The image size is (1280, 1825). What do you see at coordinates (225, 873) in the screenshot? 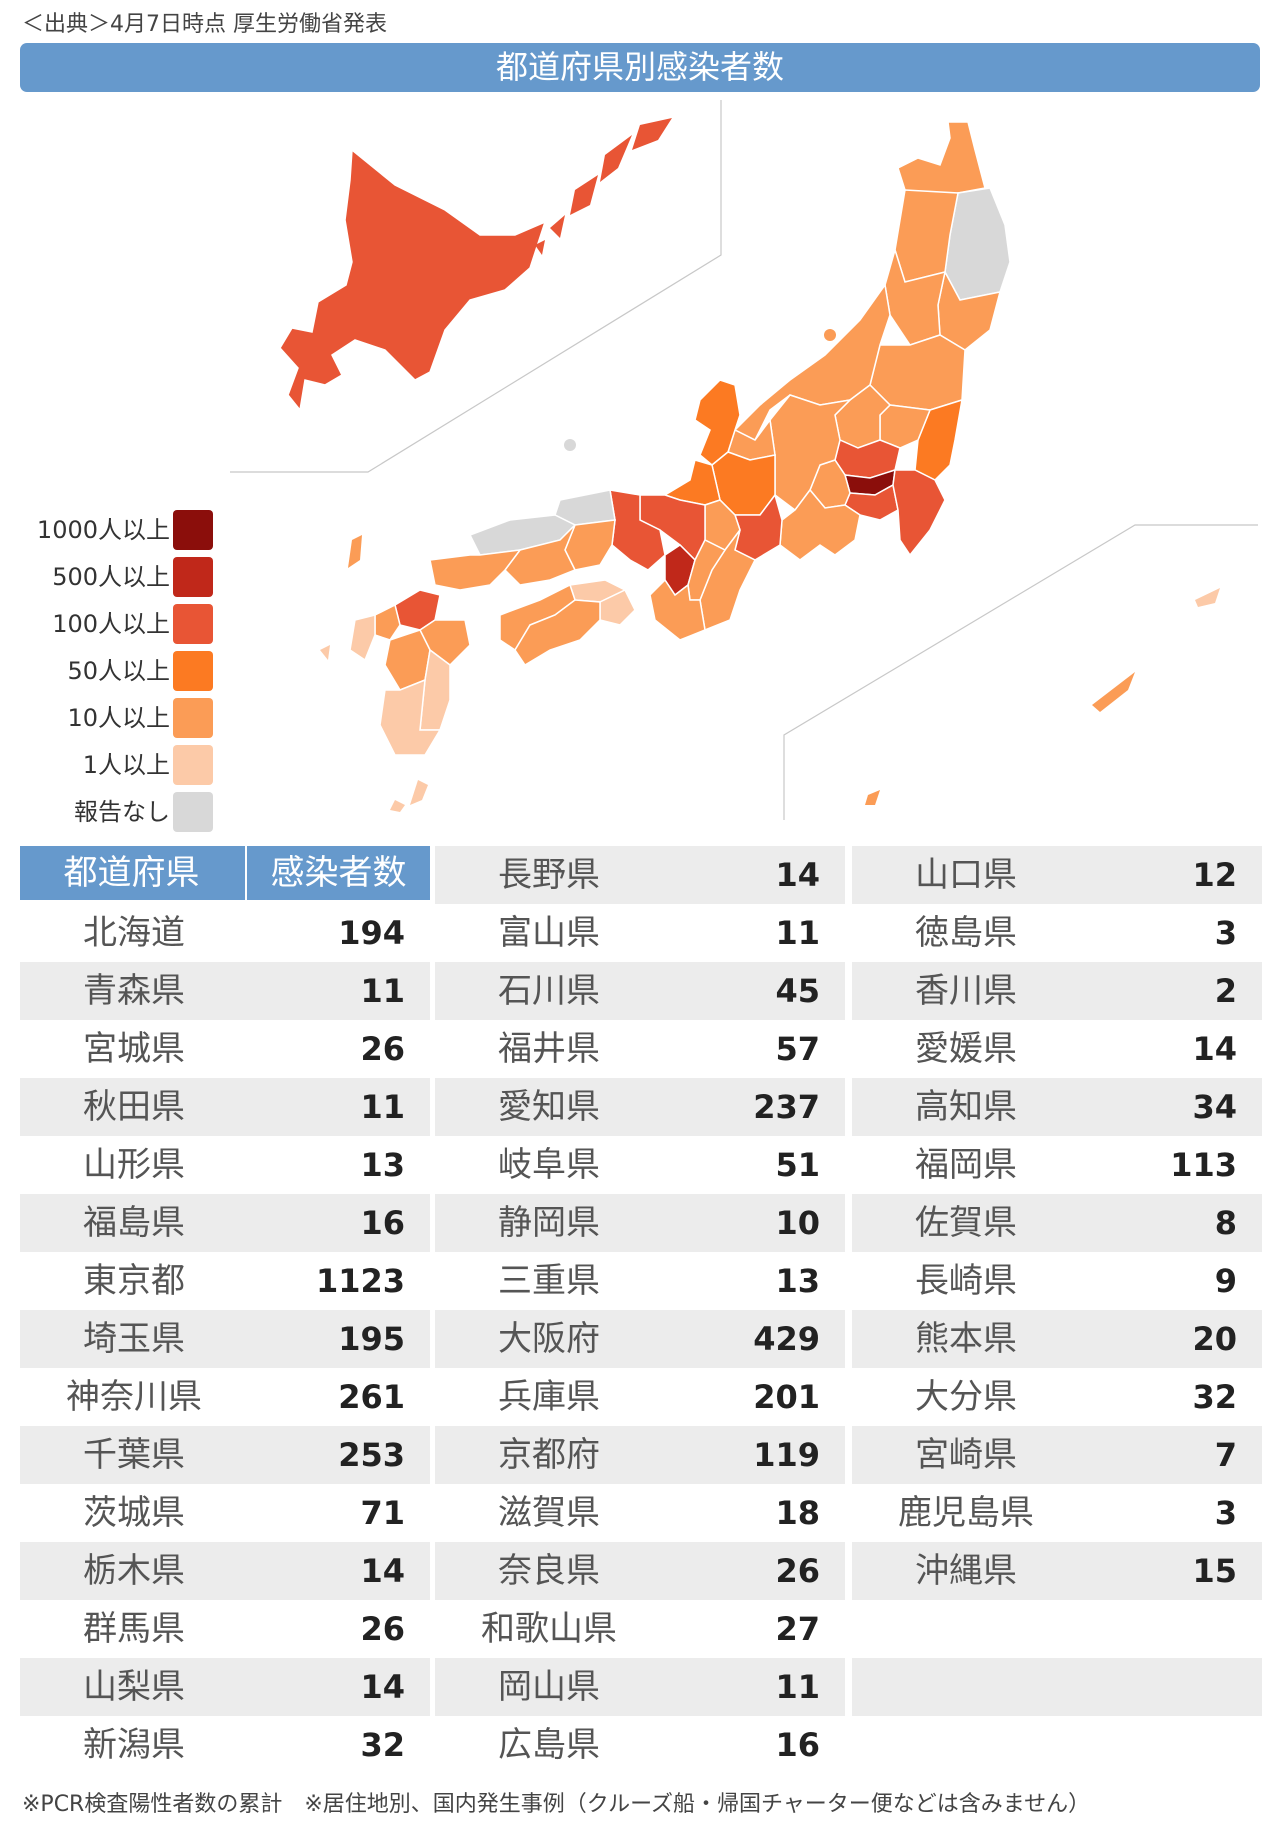
I see `table-header: 都道府県 感染者数` at bounding box center [225, 873].